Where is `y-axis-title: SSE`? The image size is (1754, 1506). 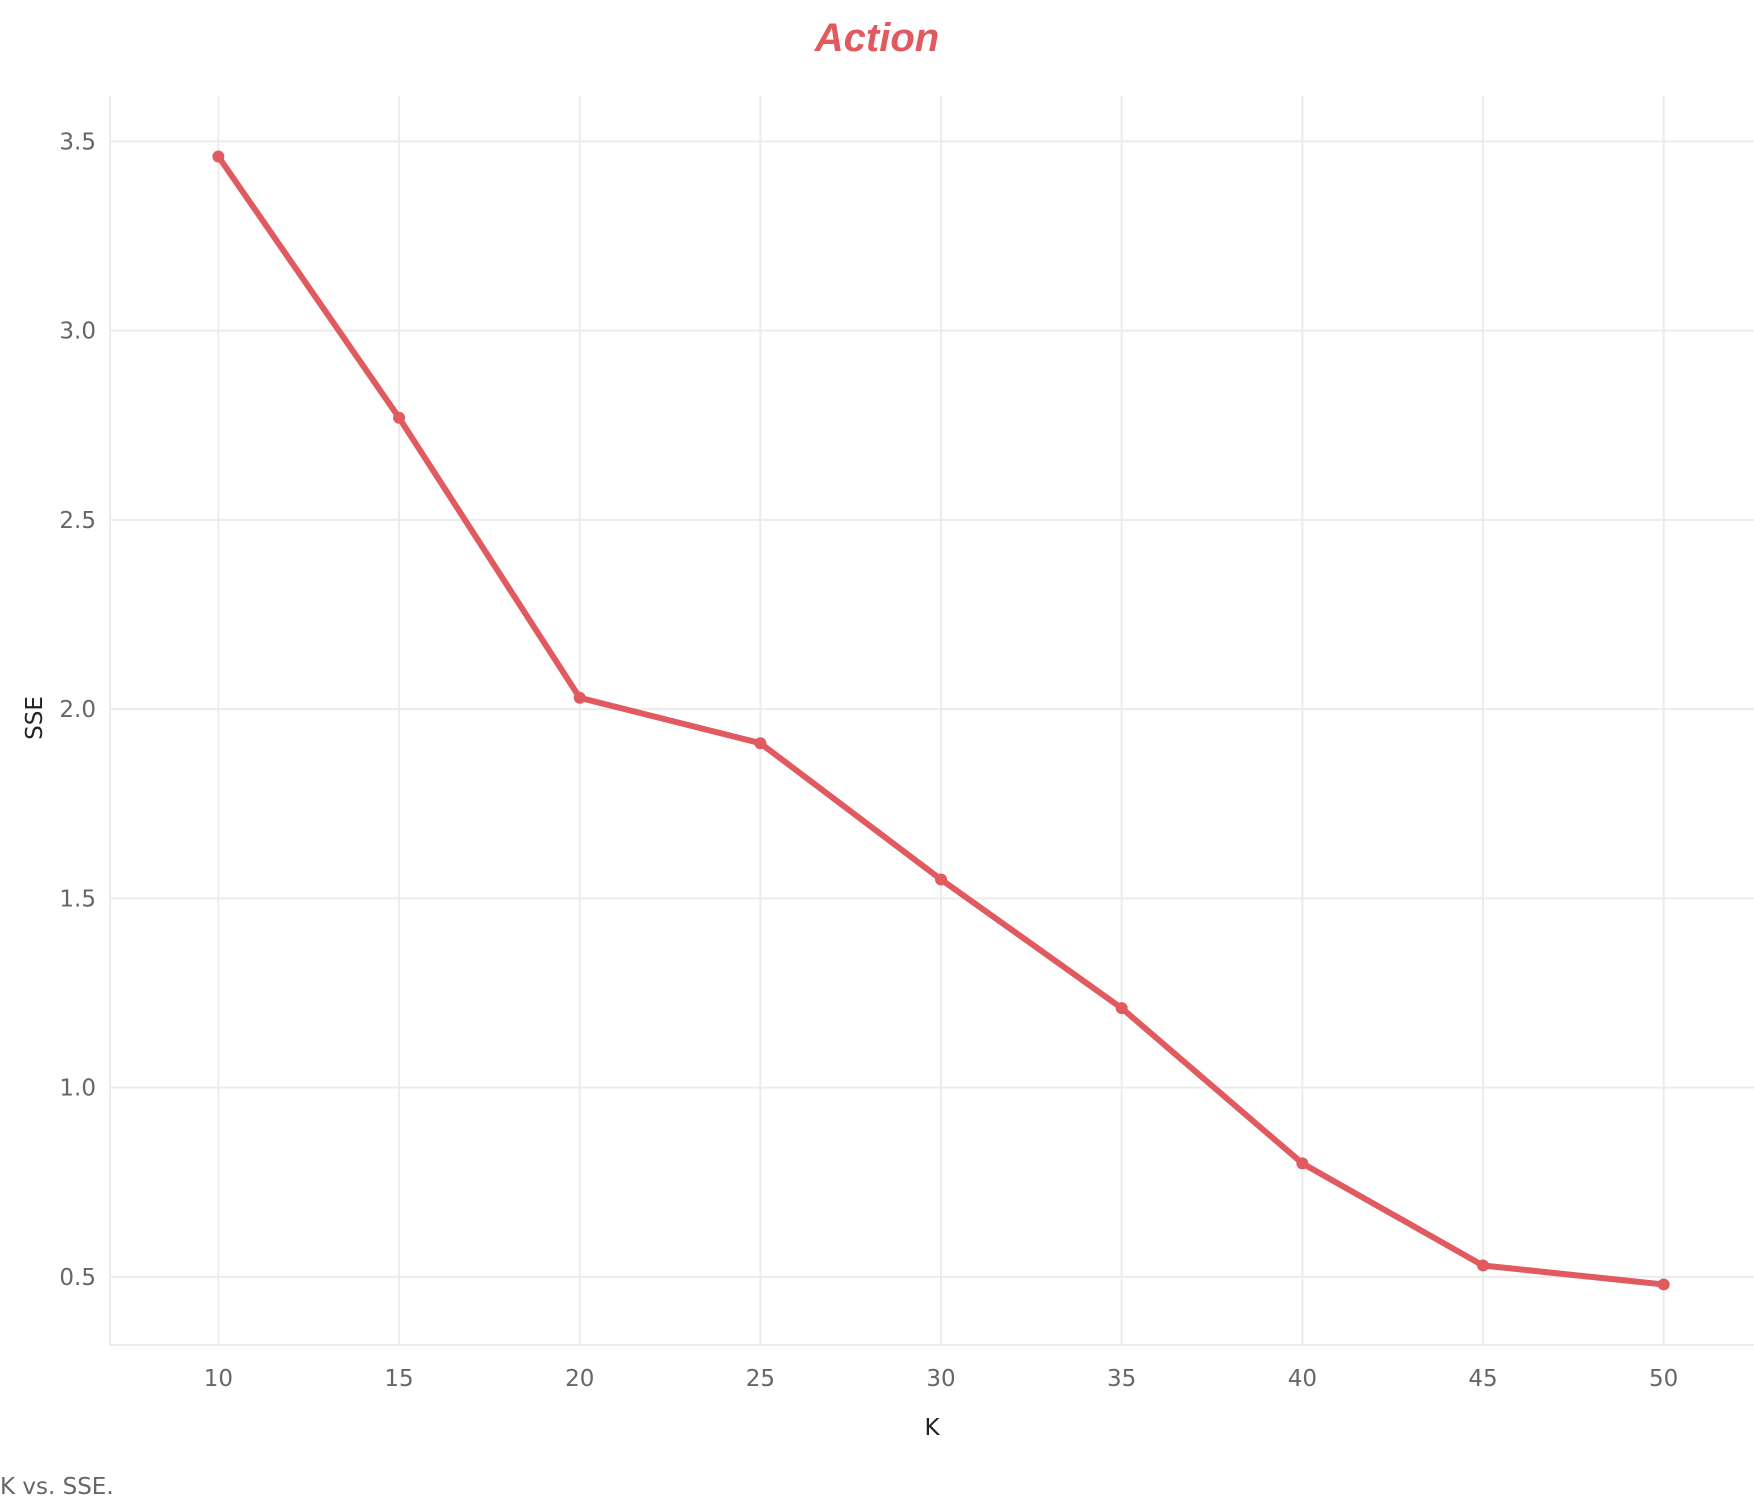 y-axis-title: SSE is located at coordinates (35, 718).